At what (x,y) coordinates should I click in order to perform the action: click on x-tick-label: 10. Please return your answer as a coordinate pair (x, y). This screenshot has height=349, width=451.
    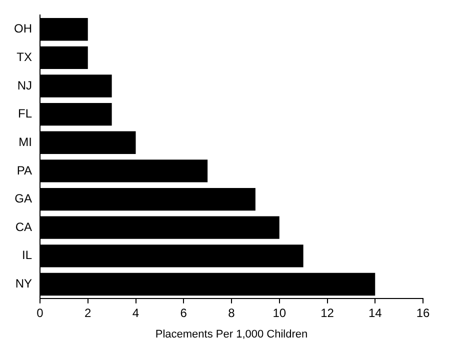
    Looking at the image, I should click on (279, 313).